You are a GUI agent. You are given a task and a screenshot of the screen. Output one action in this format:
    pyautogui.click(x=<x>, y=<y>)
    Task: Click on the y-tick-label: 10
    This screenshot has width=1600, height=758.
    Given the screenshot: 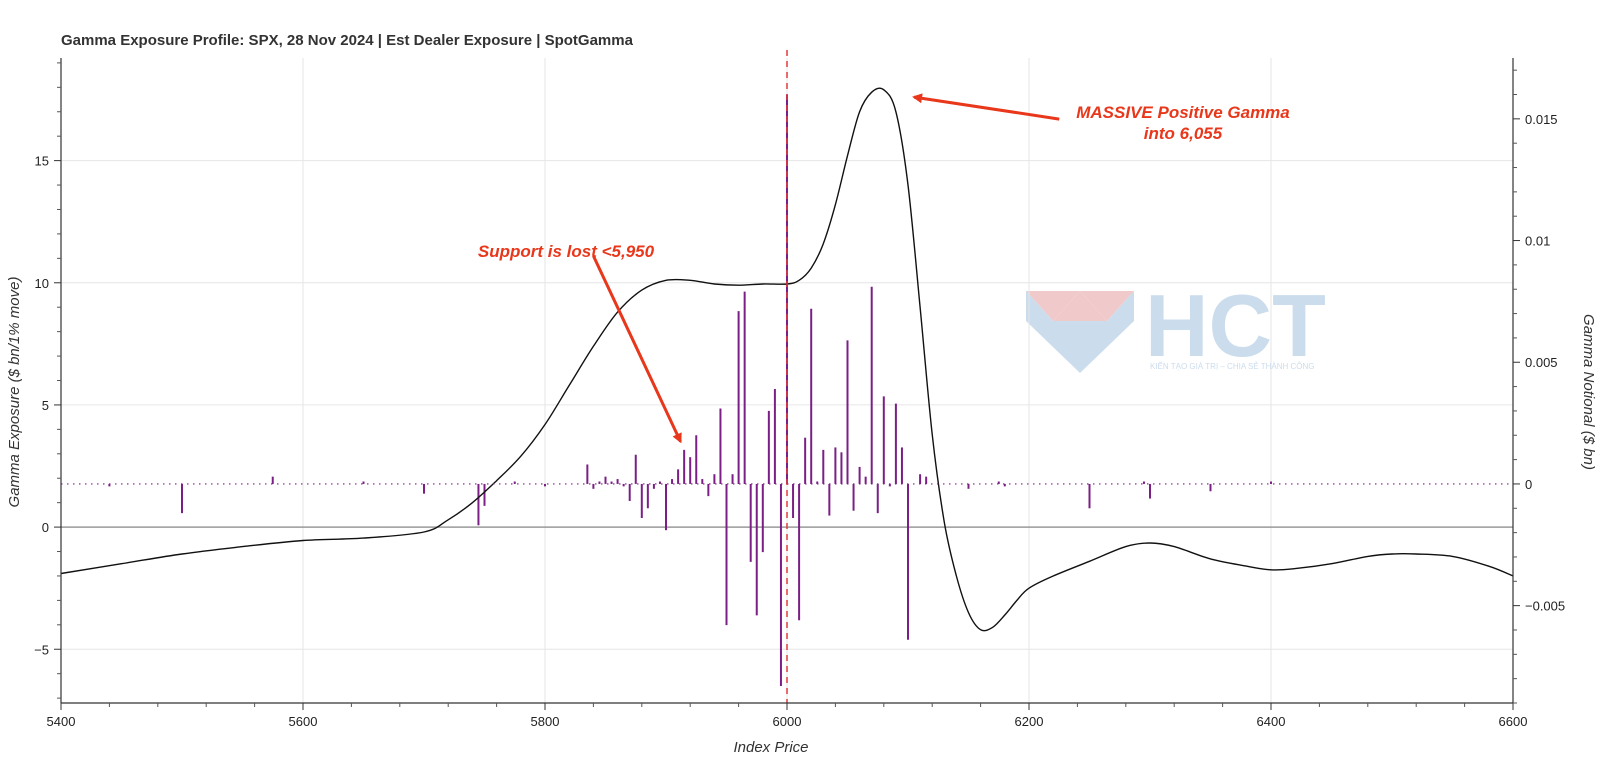 What is the action you would take?
    pyautogui.click(x=42, y=283)
    